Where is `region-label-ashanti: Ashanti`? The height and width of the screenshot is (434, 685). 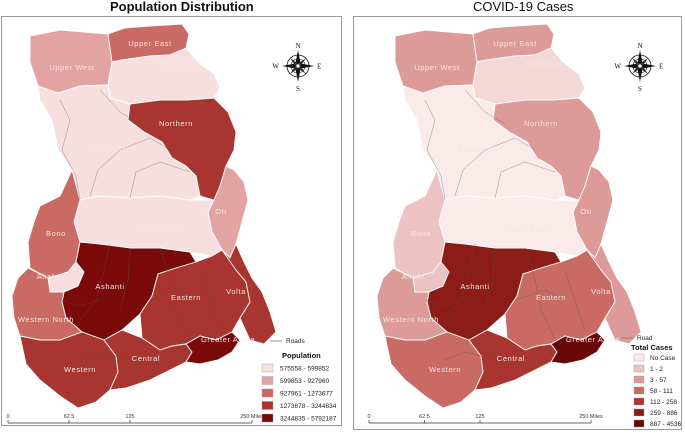
region-label-ashanti: Ashanti is located at coordinates (474, 286).